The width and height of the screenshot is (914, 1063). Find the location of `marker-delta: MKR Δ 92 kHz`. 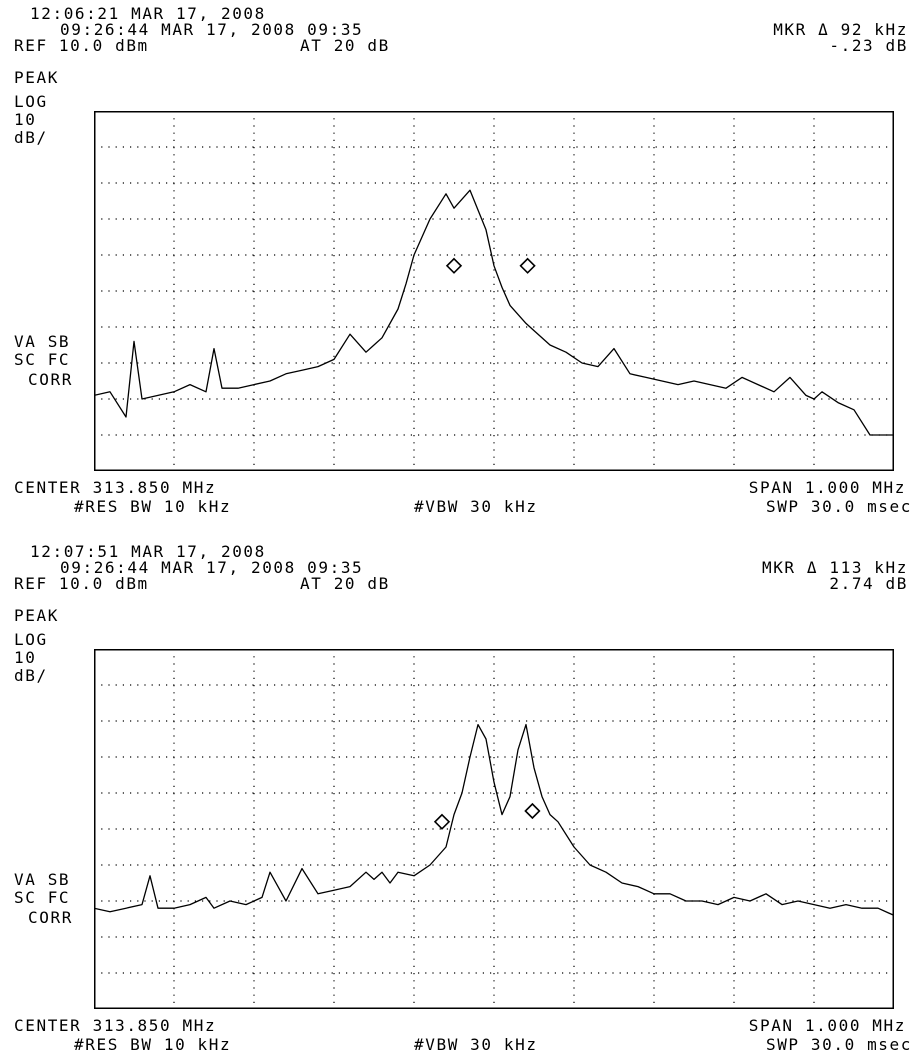

marker-delta: MKR Δ 92 kHz is located at coordinates (840, 29).